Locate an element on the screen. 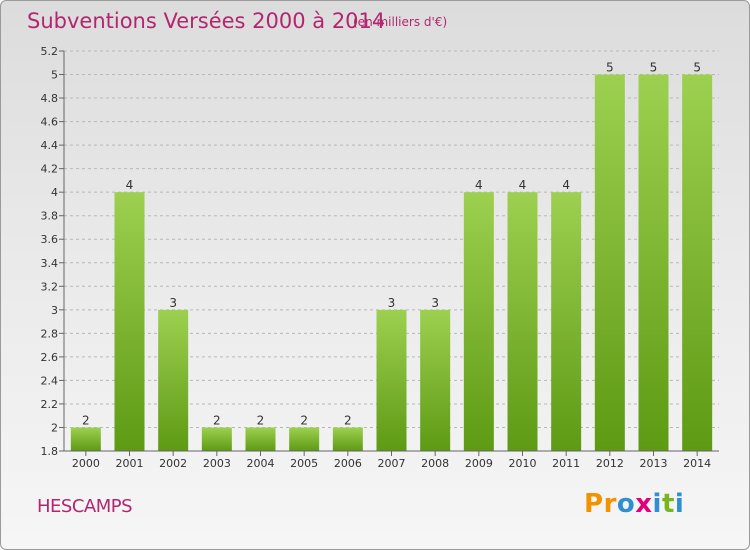 The height and width of the screenshot is (550, 750). y-tick-label: 2.2 is located at coordinates (50, 404).